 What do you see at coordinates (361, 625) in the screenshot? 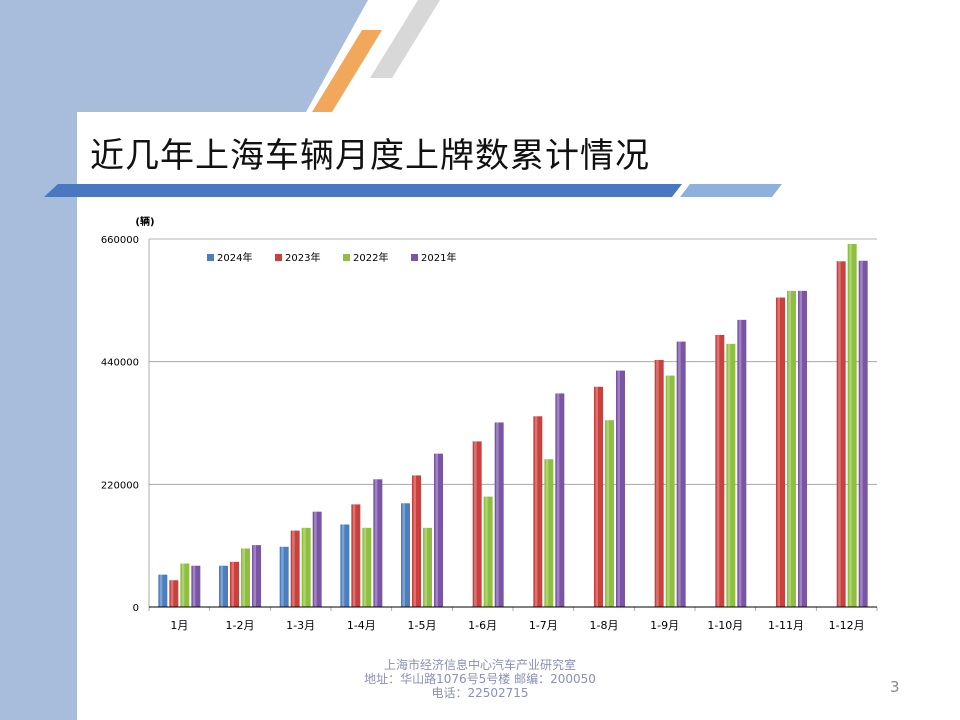
I see `x-tick-label: 1-4月` at bounding box center [361, 625].